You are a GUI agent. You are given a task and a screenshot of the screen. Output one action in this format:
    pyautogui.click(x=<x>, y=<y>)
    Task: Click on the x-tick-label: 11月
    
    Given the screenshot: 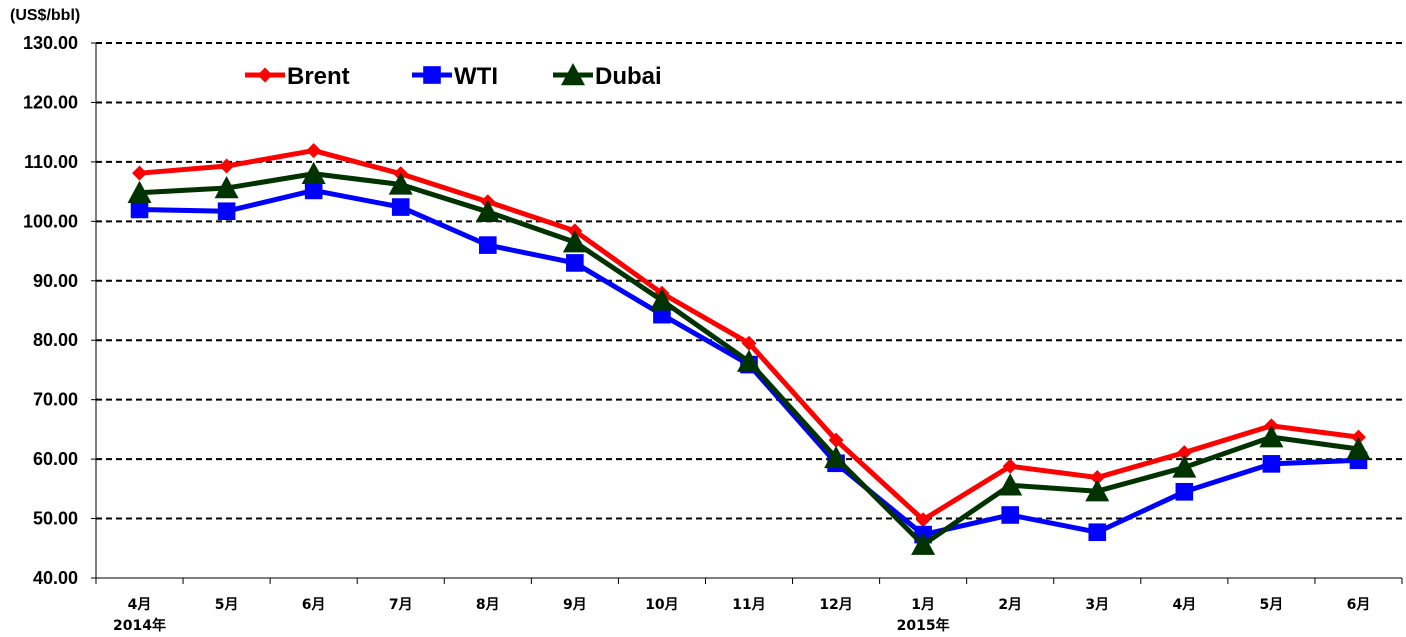 What is the action you would take?
    pyautogui.click(x=748, y=605)
    